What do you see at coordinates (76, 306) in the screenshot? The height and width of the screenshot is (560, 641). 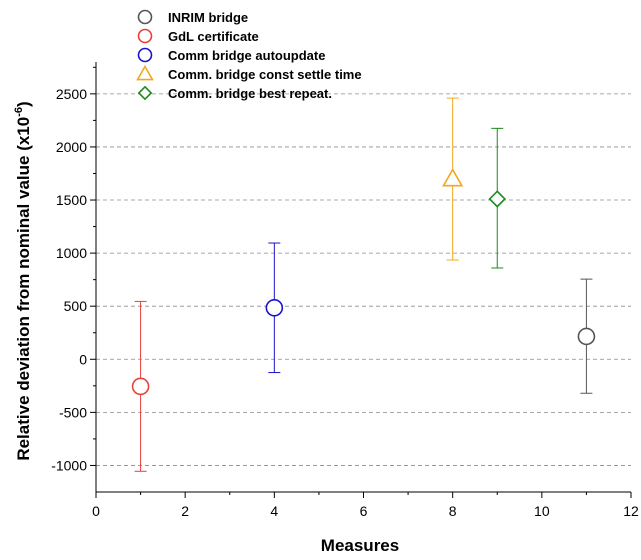 I see `y-tick-label: 500` at bounding box center [76, 306].